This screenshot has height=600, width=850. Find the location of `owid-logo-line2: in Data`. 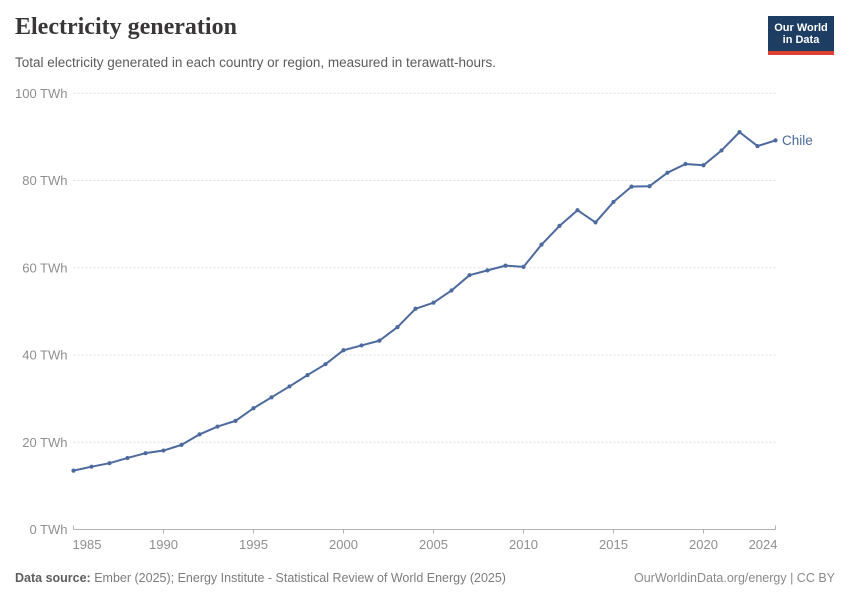

owid-logo-line2: in Data is located at coordinates (801, 39).